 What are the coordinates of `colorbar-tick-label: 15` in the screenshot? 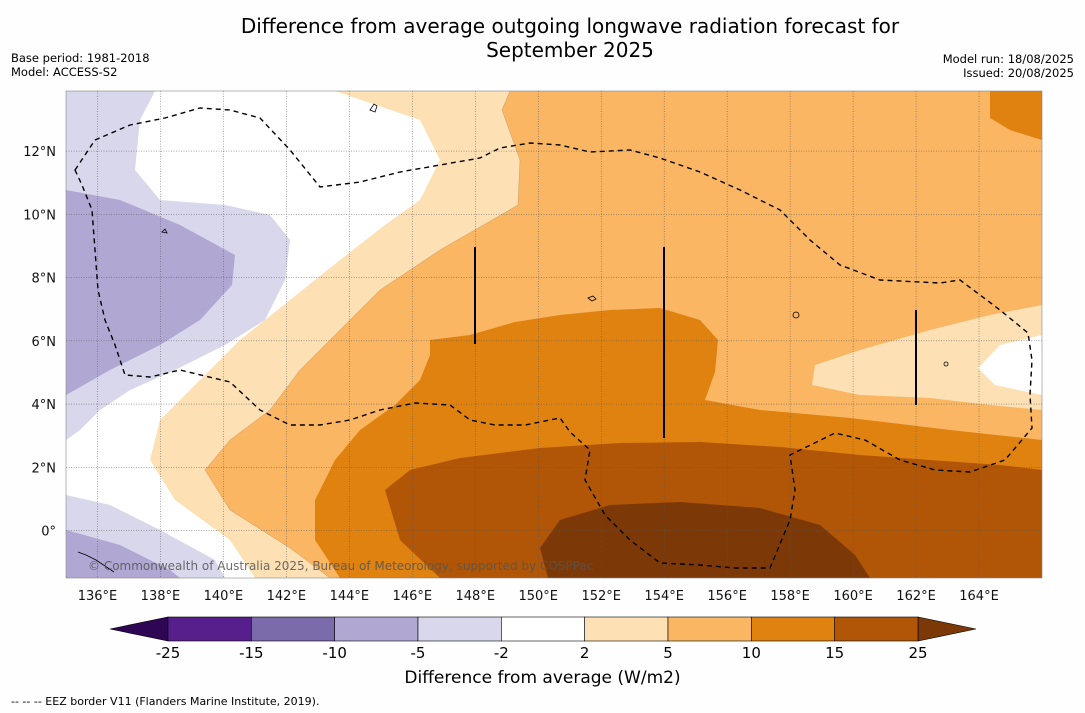 It's located at (834, 653).